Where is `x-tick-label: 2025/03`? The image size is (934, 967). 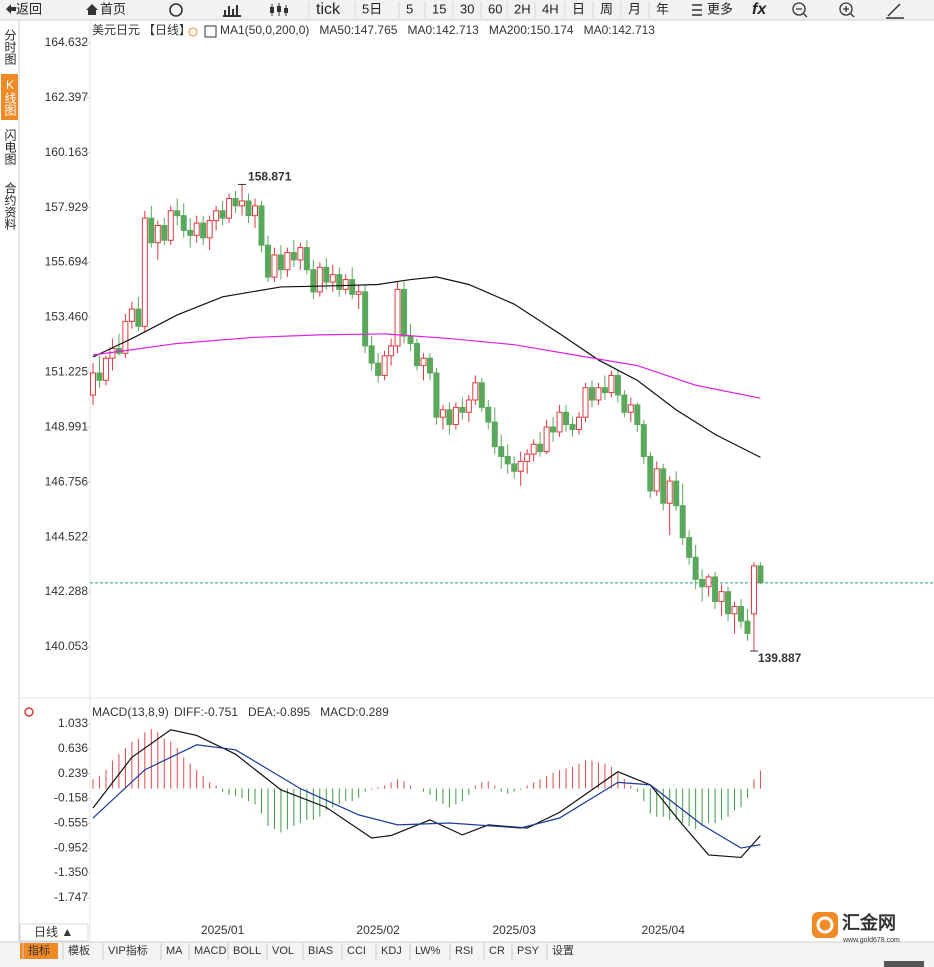 x-tick-label: 2025/03 is located at coordinates (515, 930).